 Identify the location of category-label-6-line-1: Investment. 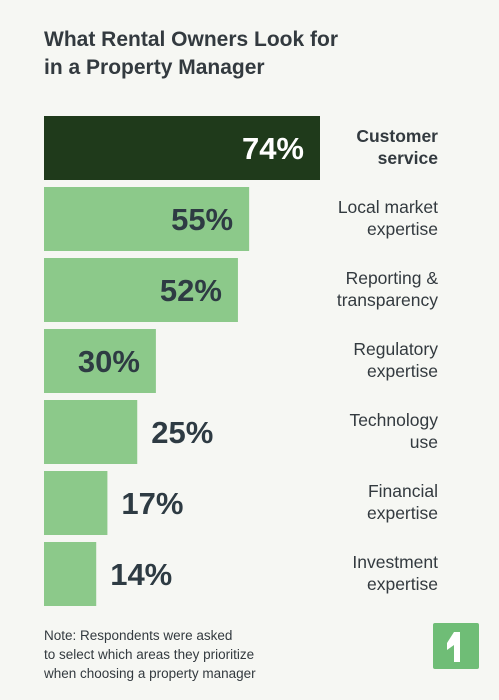
(395, 562).